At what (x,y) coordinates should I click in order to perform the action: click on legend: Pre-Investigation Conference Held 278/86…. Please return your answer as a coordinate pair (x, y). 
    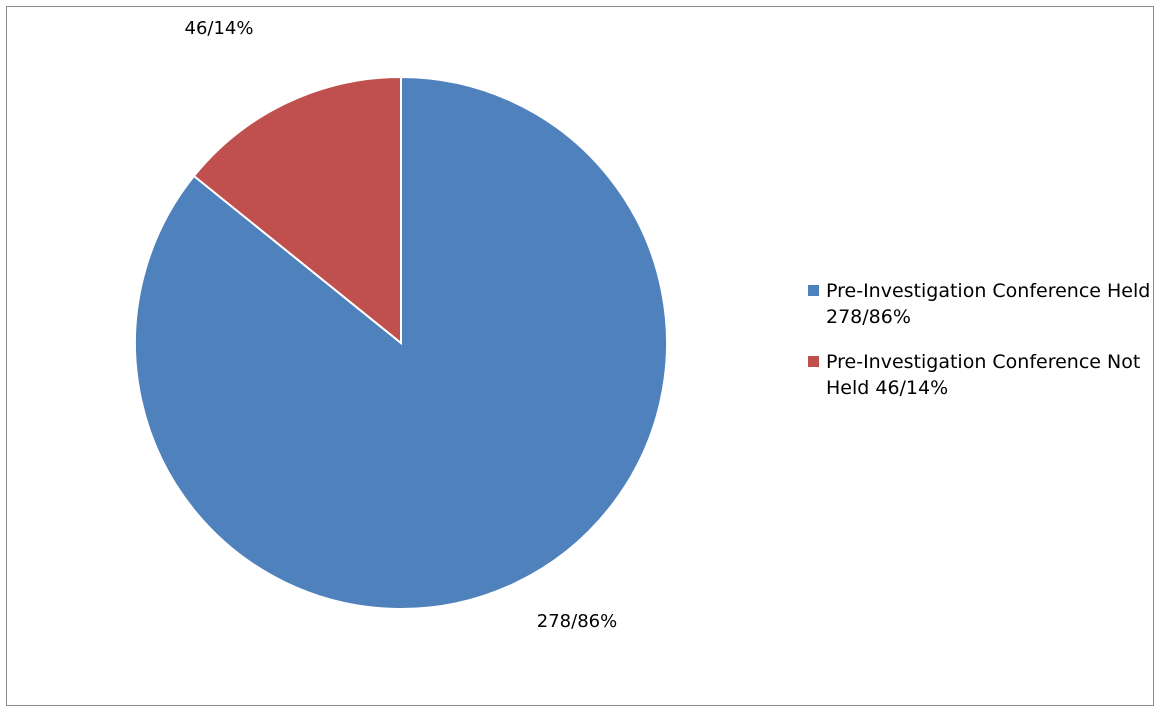
    Looking at the image, I should click on (983, 349).